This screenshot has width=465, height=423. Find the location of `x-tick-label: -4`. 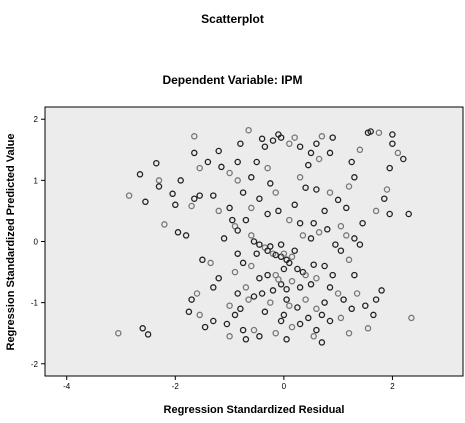

x-tick-label: -4 is located at coordinates (67, 386).